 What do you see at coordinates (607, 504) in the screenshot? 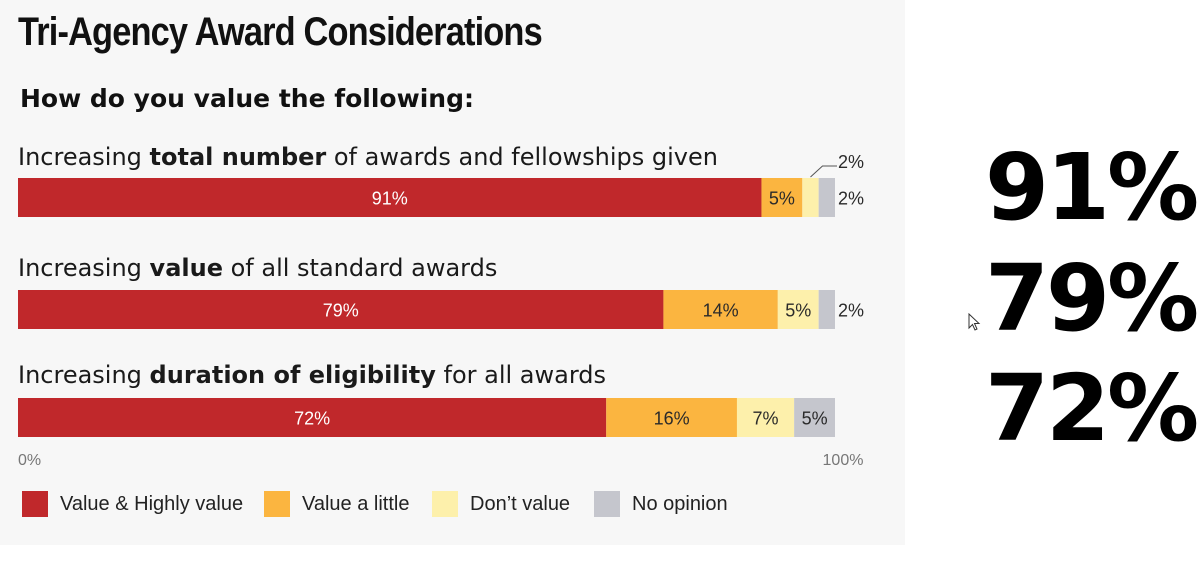
I see `legend-swatch-no-opinion` at bounding box center [607, 504].